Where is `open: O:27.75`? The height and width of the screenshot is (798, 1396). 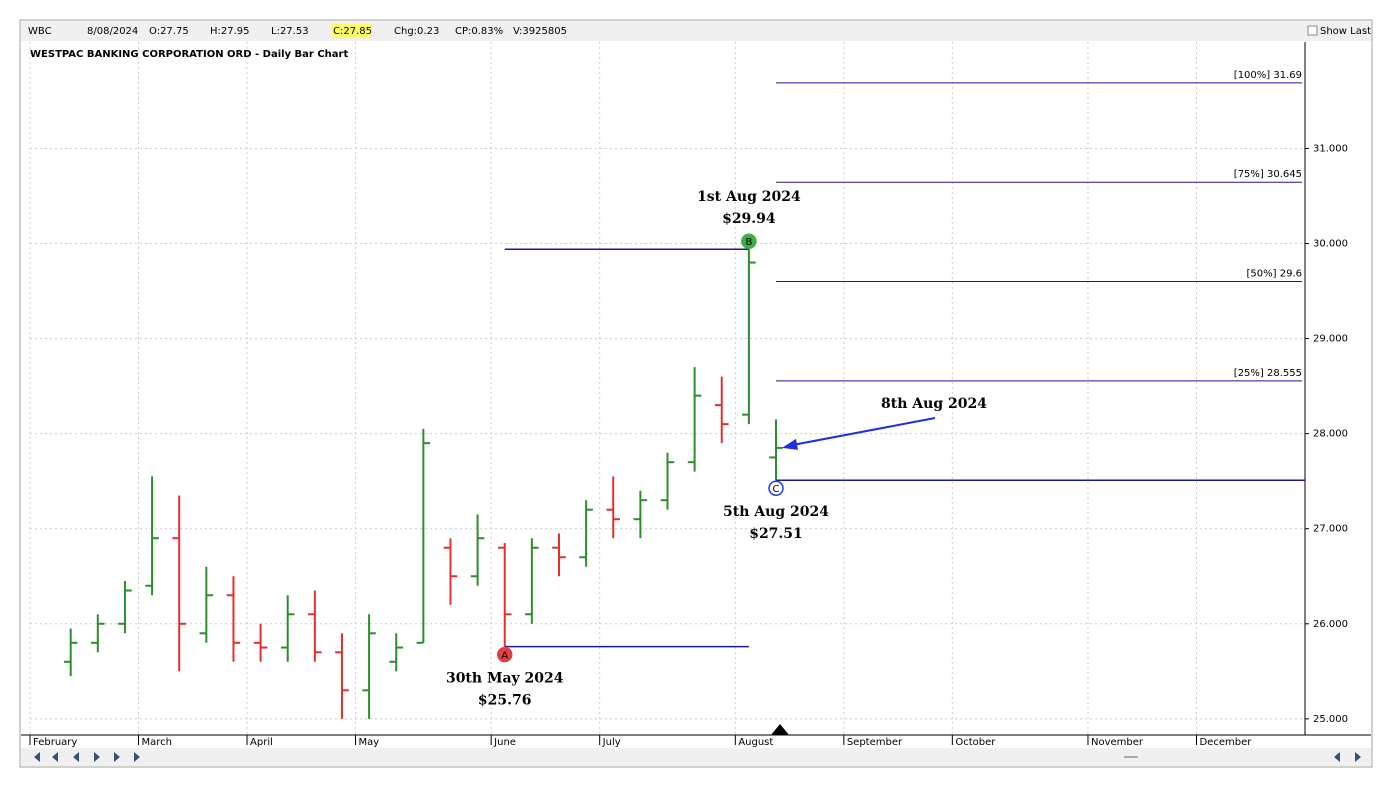
open: O:27.75 is located at coordinates (169, 31).